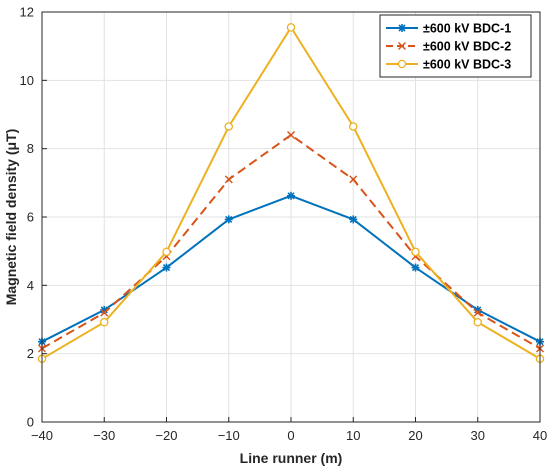 This screenshot has width=550, height=471. Describe the element at coordinates (540, 435) in the screenshot. I see `x-tick-label: 40` at that location.